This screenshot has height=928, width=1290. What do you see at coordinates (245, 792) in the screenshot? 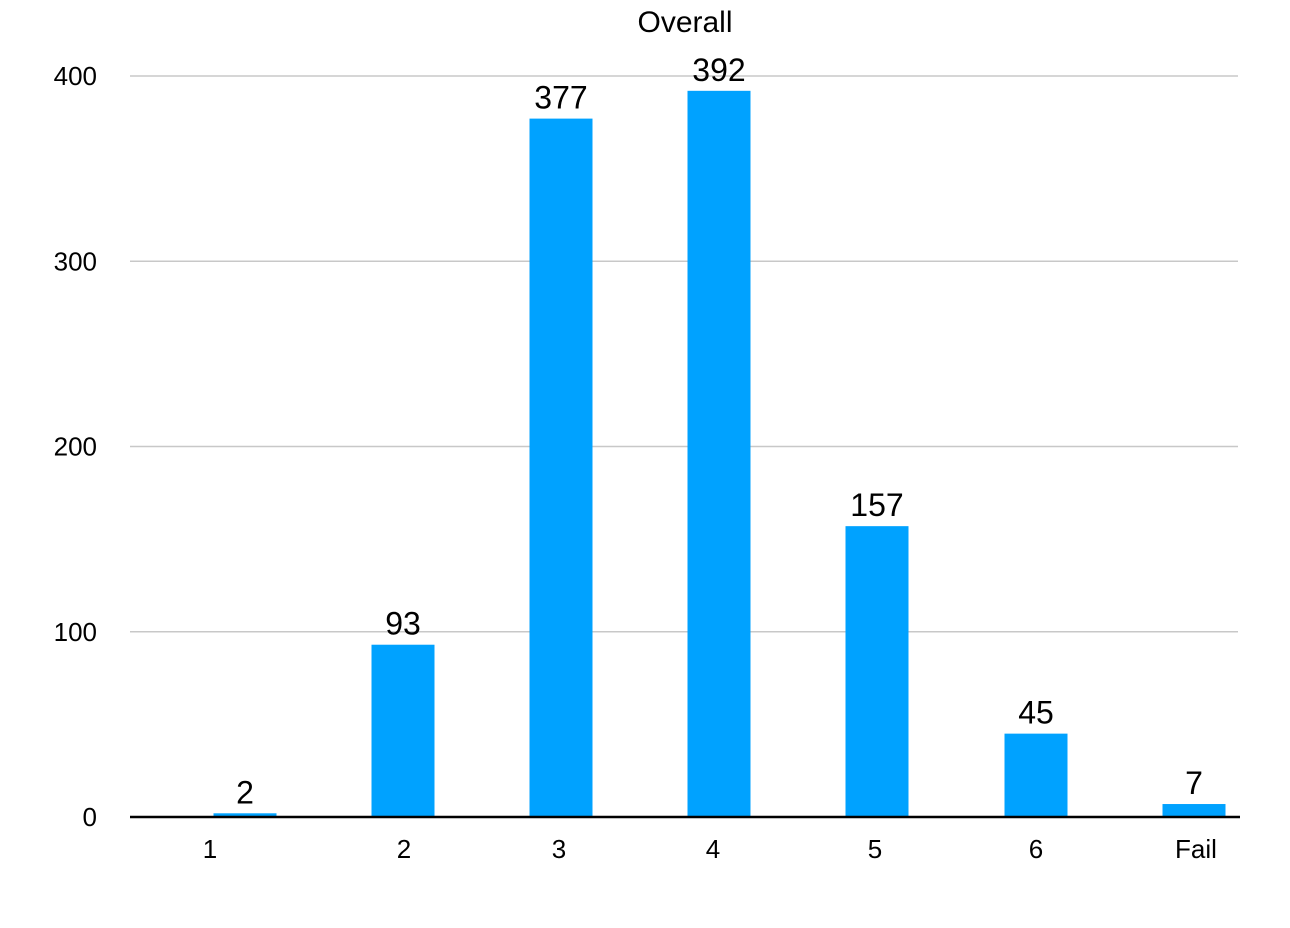
I see `data-label: 2` at bounding box center [245, 792].